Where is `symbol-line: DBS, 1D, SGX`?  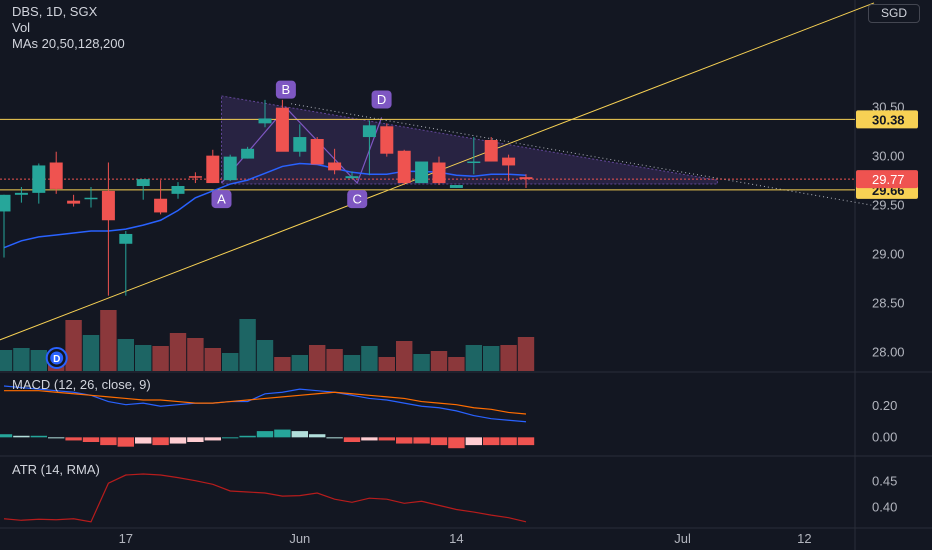
symbol-line: DBS, 1D, SGX is located at coordinates (55, 11).